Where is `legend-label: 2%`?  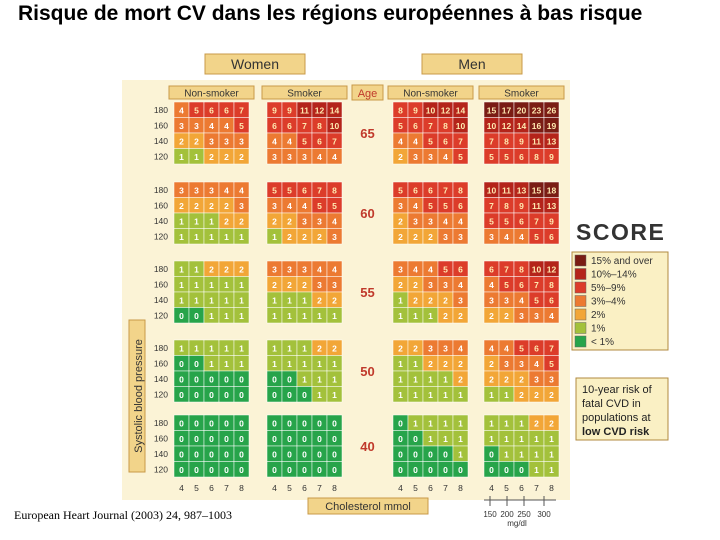 legend-label: 2% is located at coordinates (598, 315).